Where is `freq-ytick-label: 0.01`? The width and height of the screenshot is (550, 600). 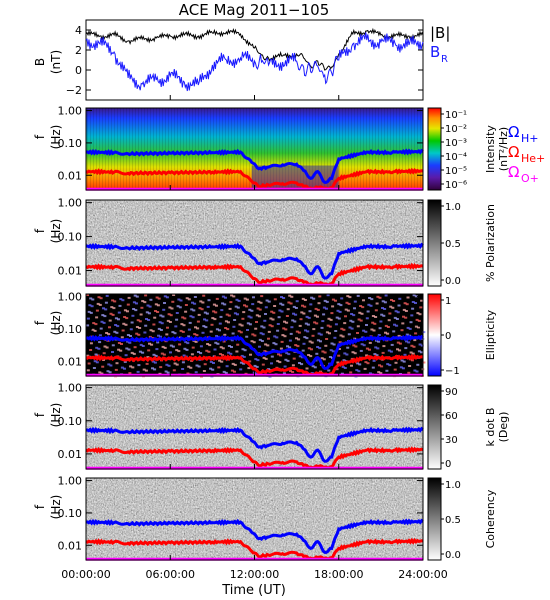 freq-ytick-label: 0.01 is located at coordinates (70, 271).